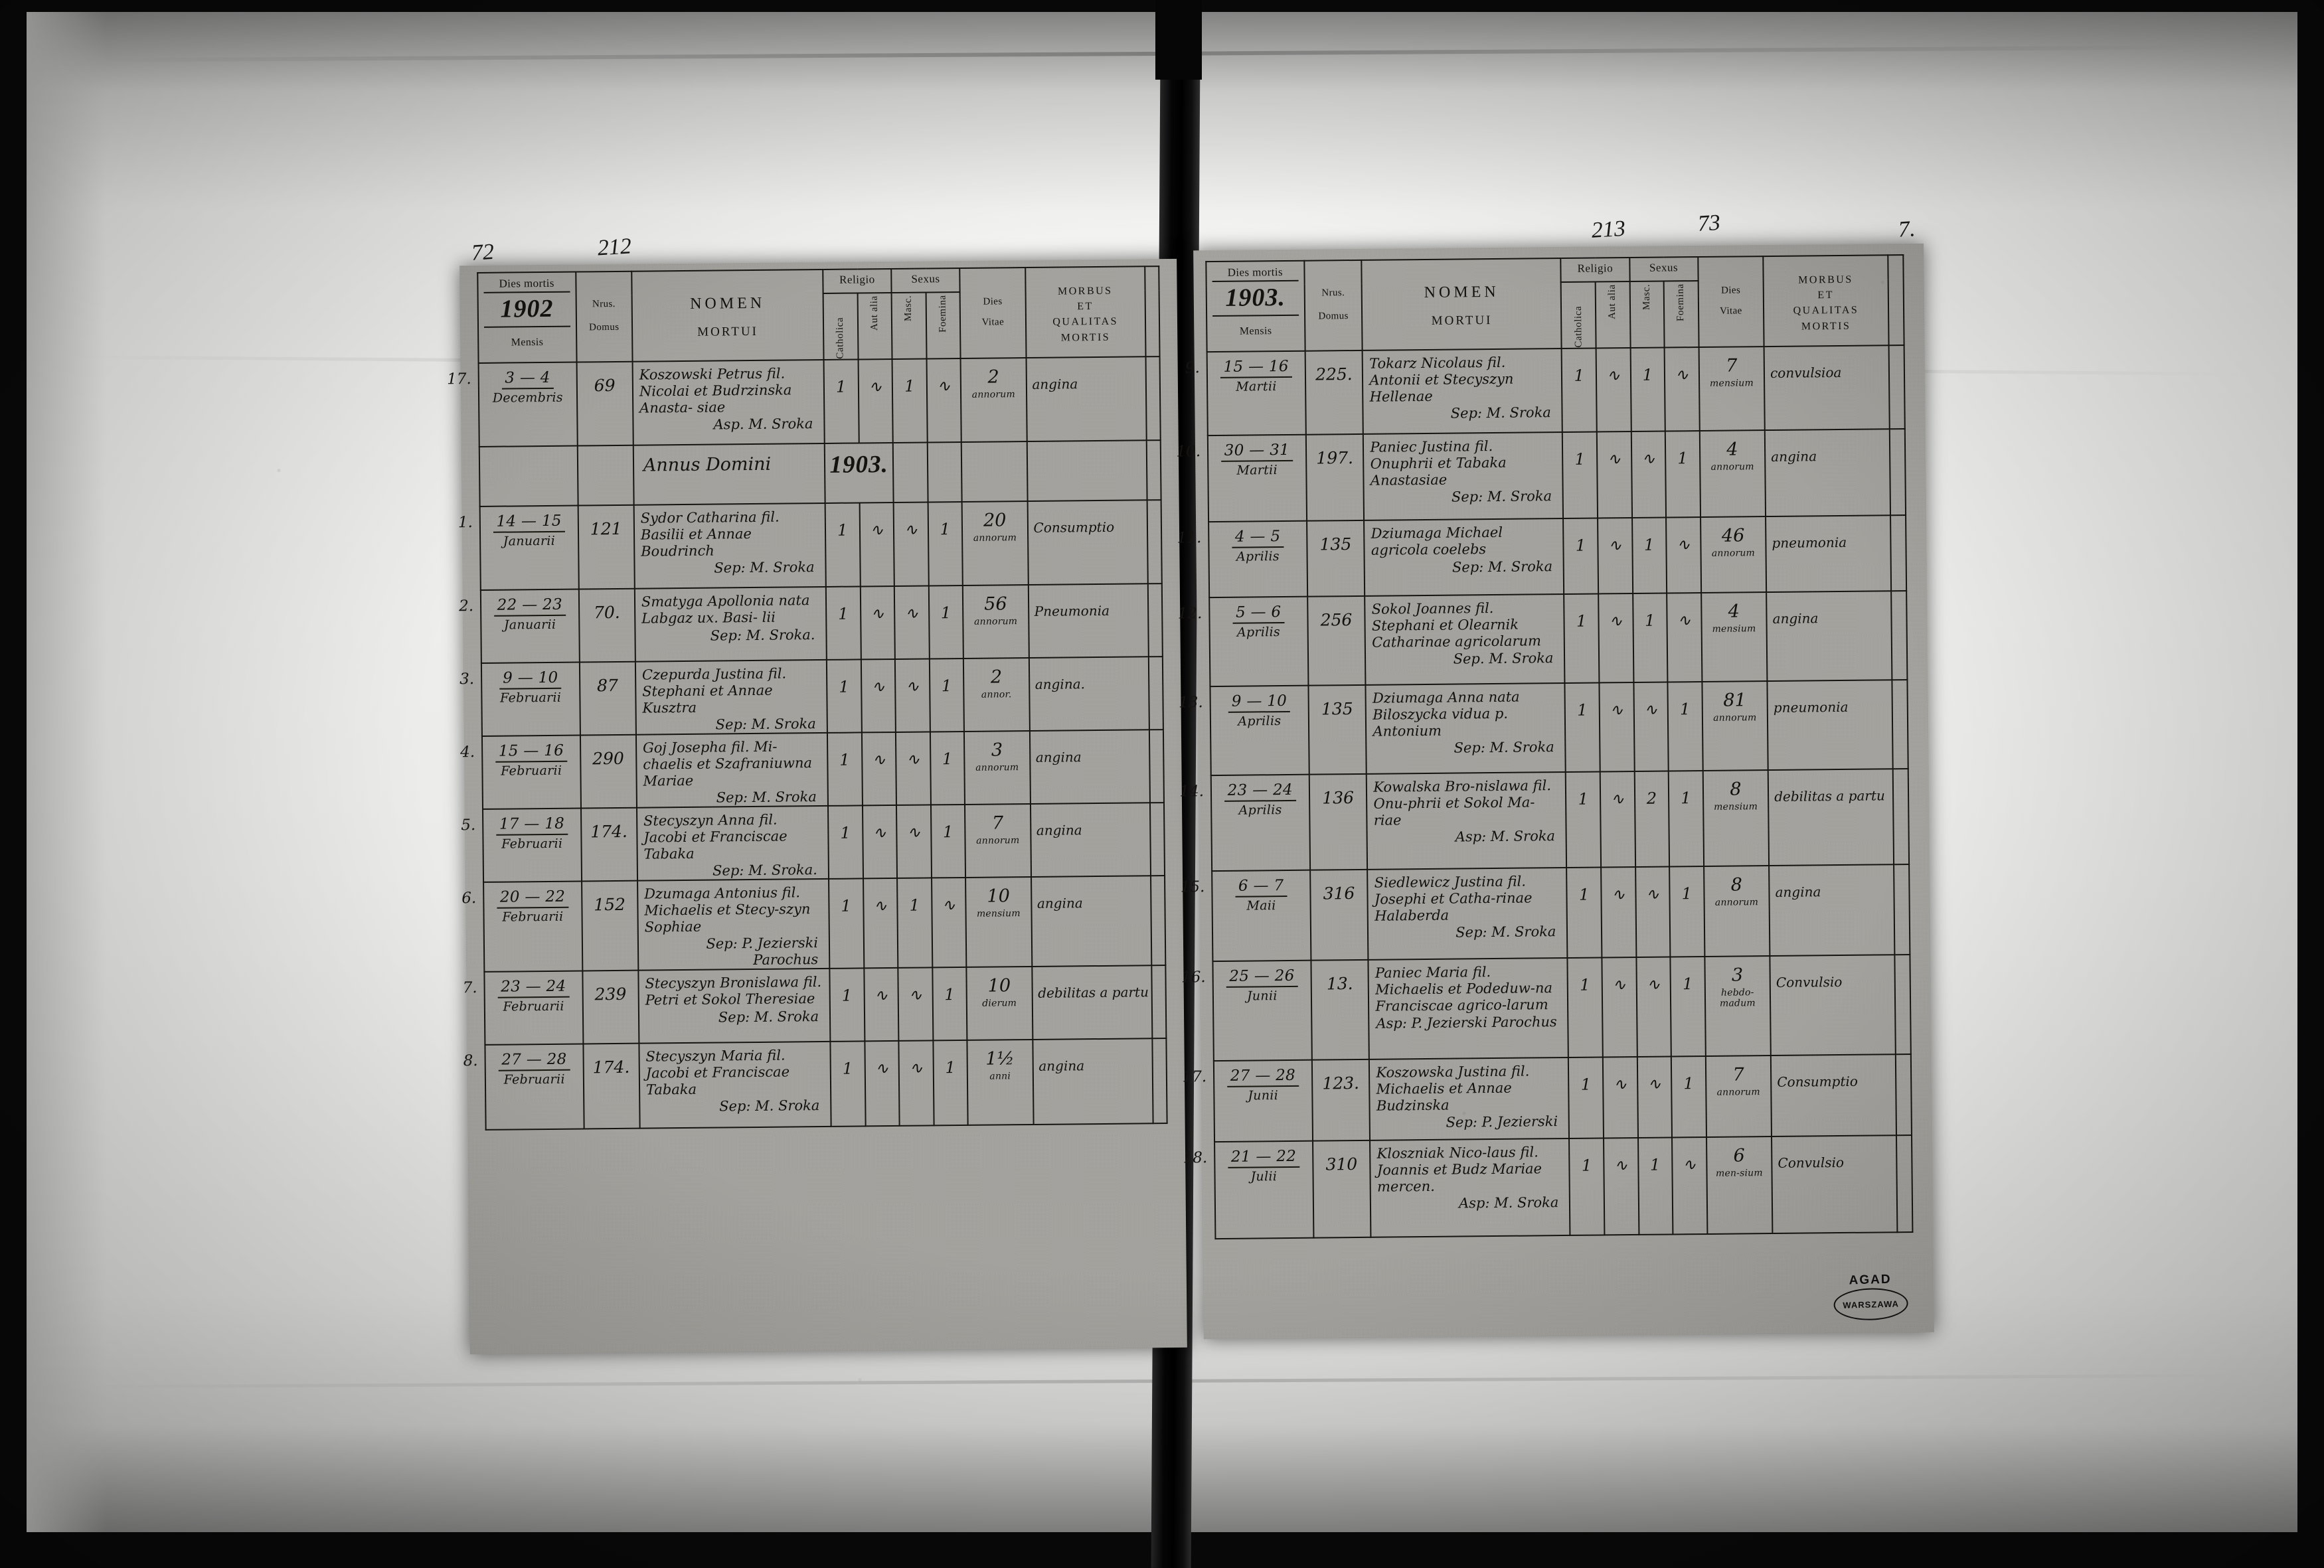 The width and height of the screenshot is (2324, 1568). Describe the element at coordinates (604, 317) in the screenshot. I see `header-nrus-domus: Nrus. Domus` at that location.